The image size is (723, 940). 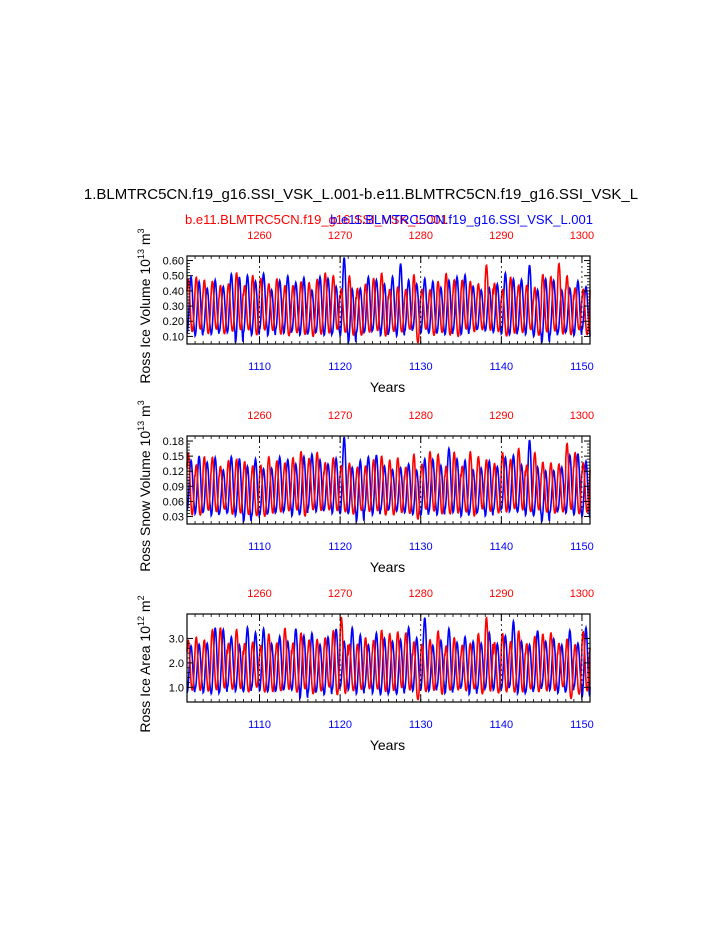 I want to click on legend-blue-label: b.e11.BLMTRC5CN.f19_g16.SSI_VSK_L.001, so click(x=461, y=219).